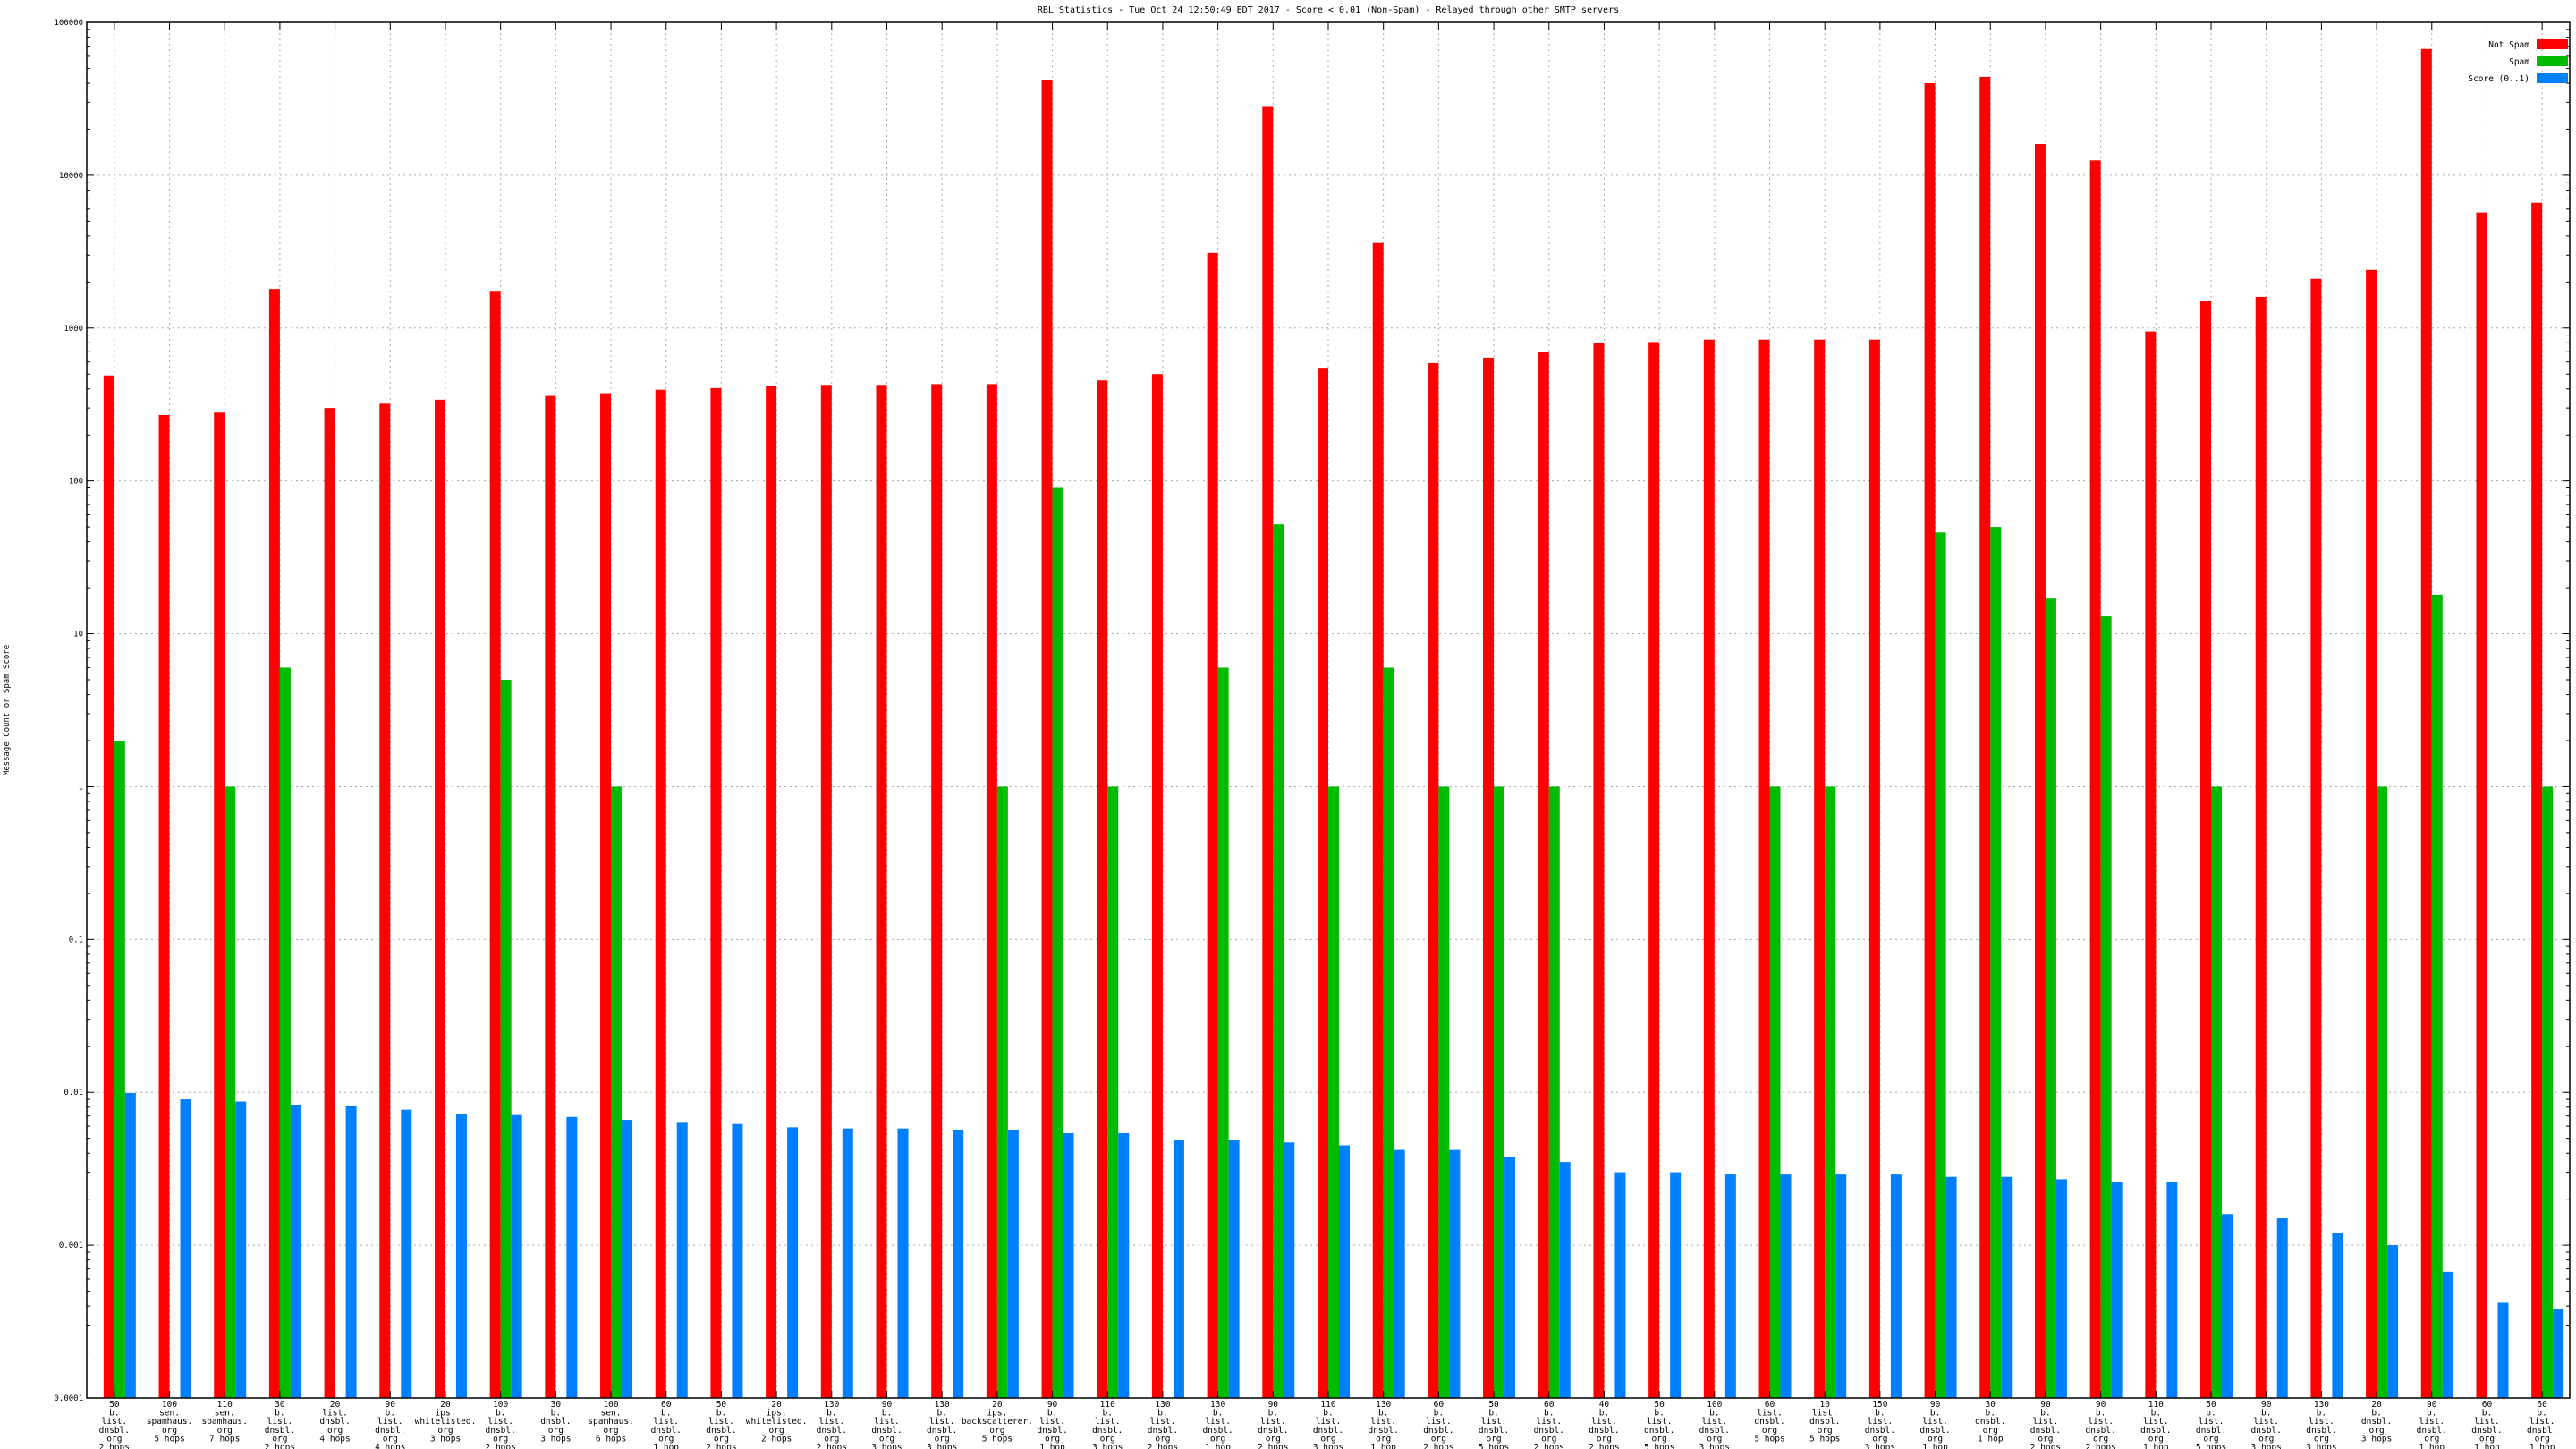 The height and width of the screenshot is (1449, 2576). Describe the element at coordinates (78, 635) in the screenshot. I see `y-tick-label: 10` at that location.